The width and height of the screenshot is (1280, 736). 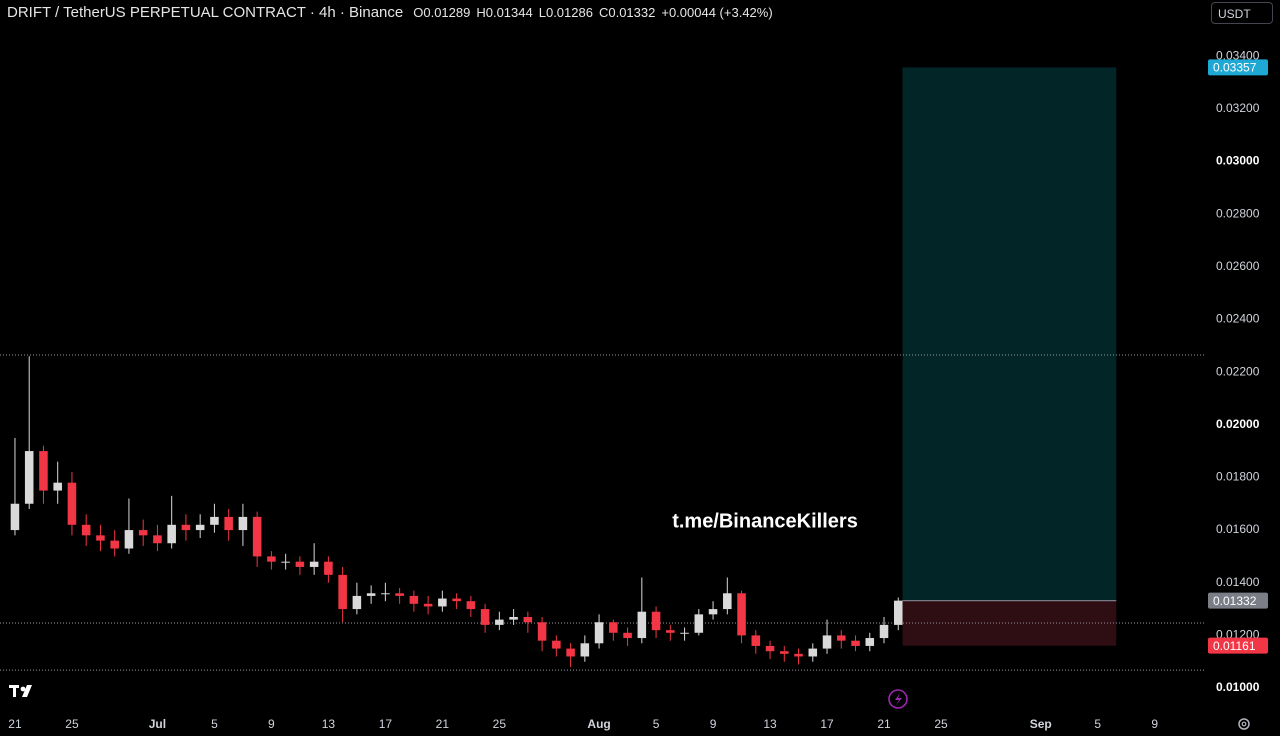 I want to click on y-tick-label: 0.01000, so click(x=1238, y=687).